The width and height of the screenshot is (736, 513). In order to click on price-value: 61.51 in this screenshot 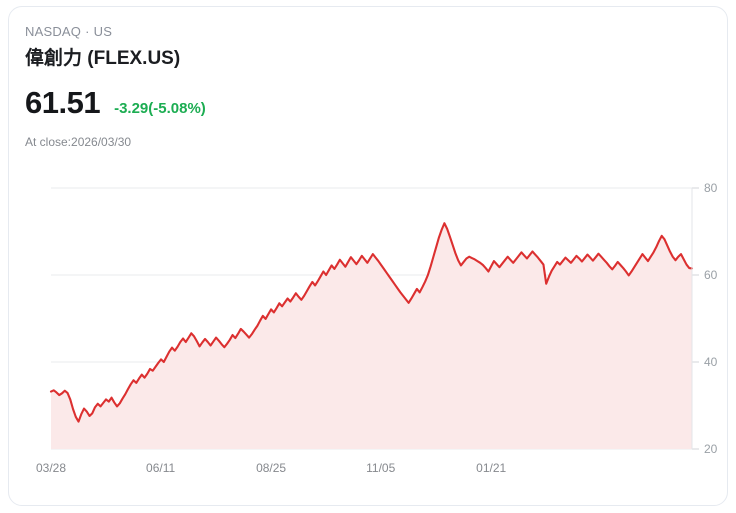, I will do `click(63, 102)`.